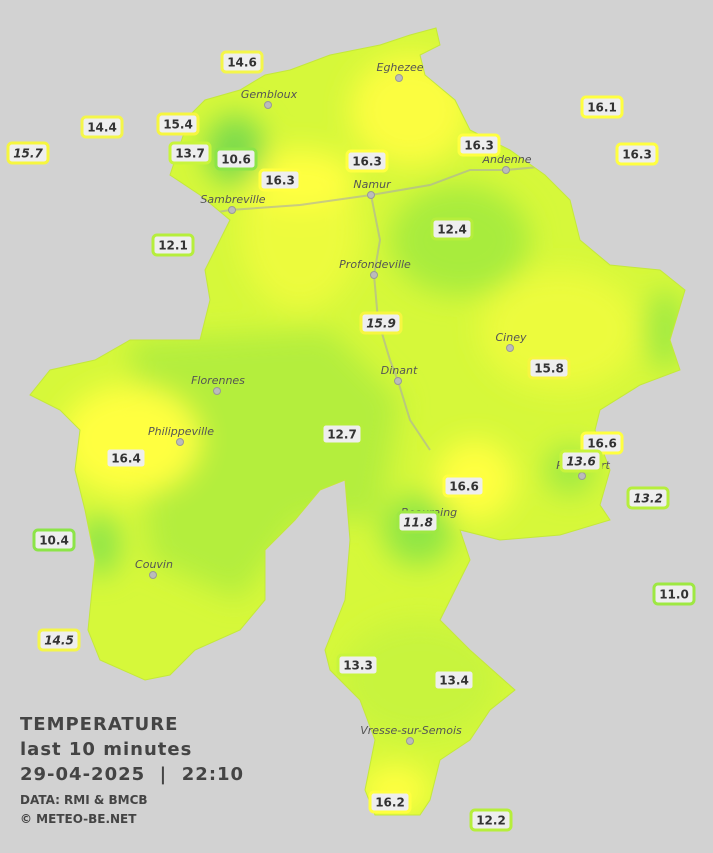 This screenshot has width=713, height=853. I want to click on station: 12.1, so click(173, 245).